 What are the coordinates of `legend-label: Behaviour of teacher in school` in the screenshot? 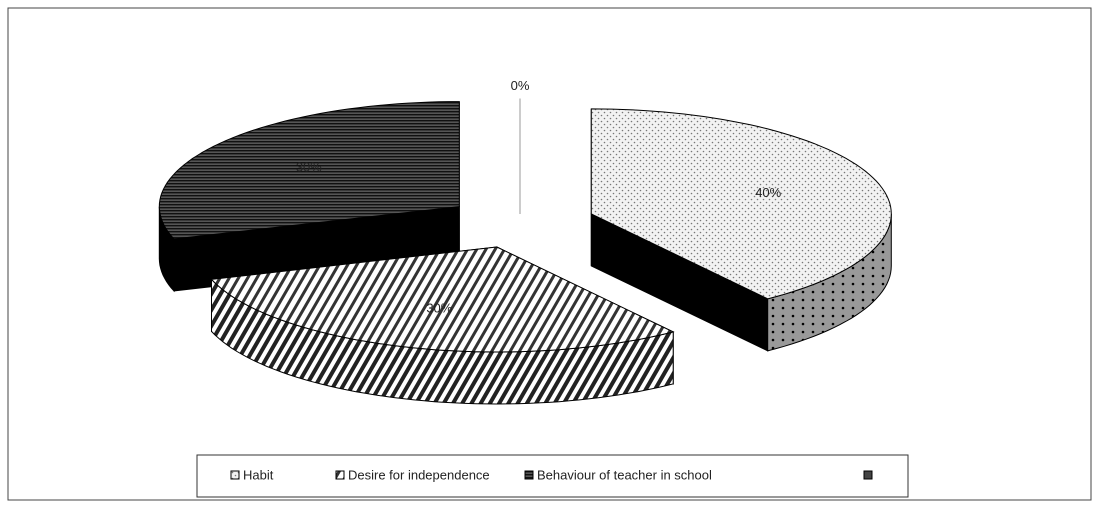 It's located at (624, 474).